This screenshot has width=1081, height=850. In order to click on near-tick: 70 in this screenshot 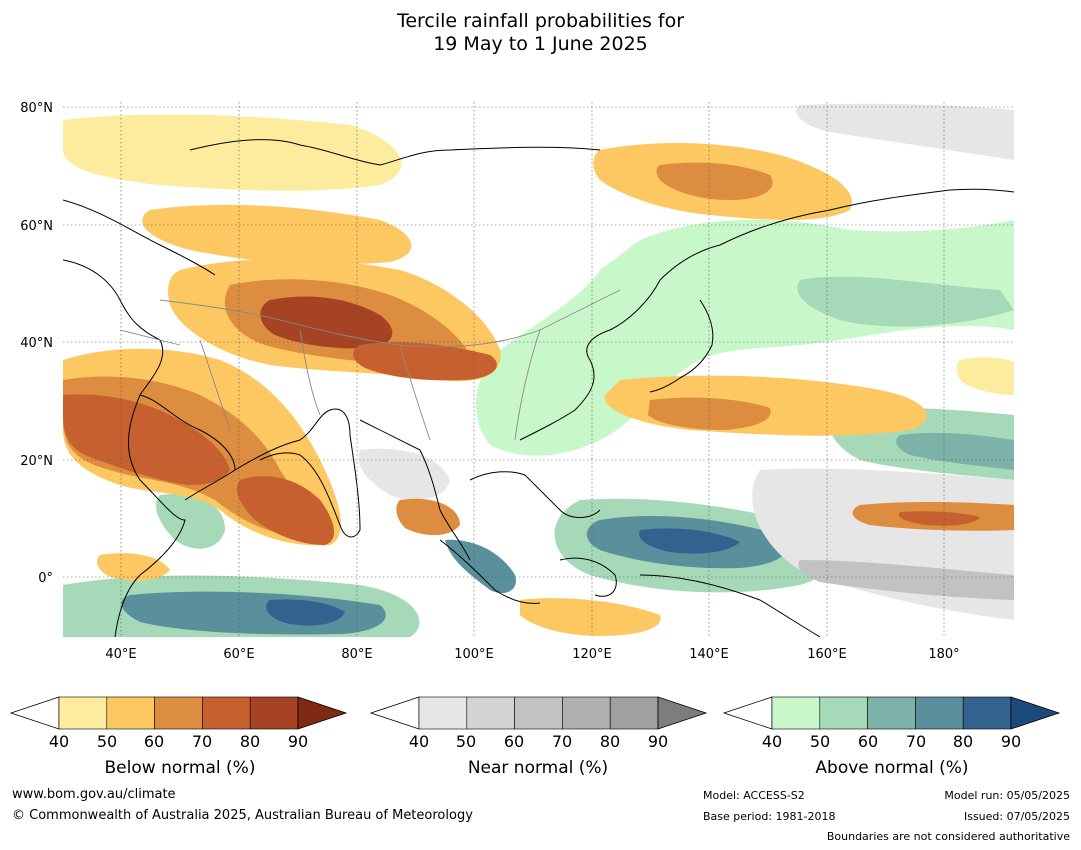, I will do `click(562, 741)`.